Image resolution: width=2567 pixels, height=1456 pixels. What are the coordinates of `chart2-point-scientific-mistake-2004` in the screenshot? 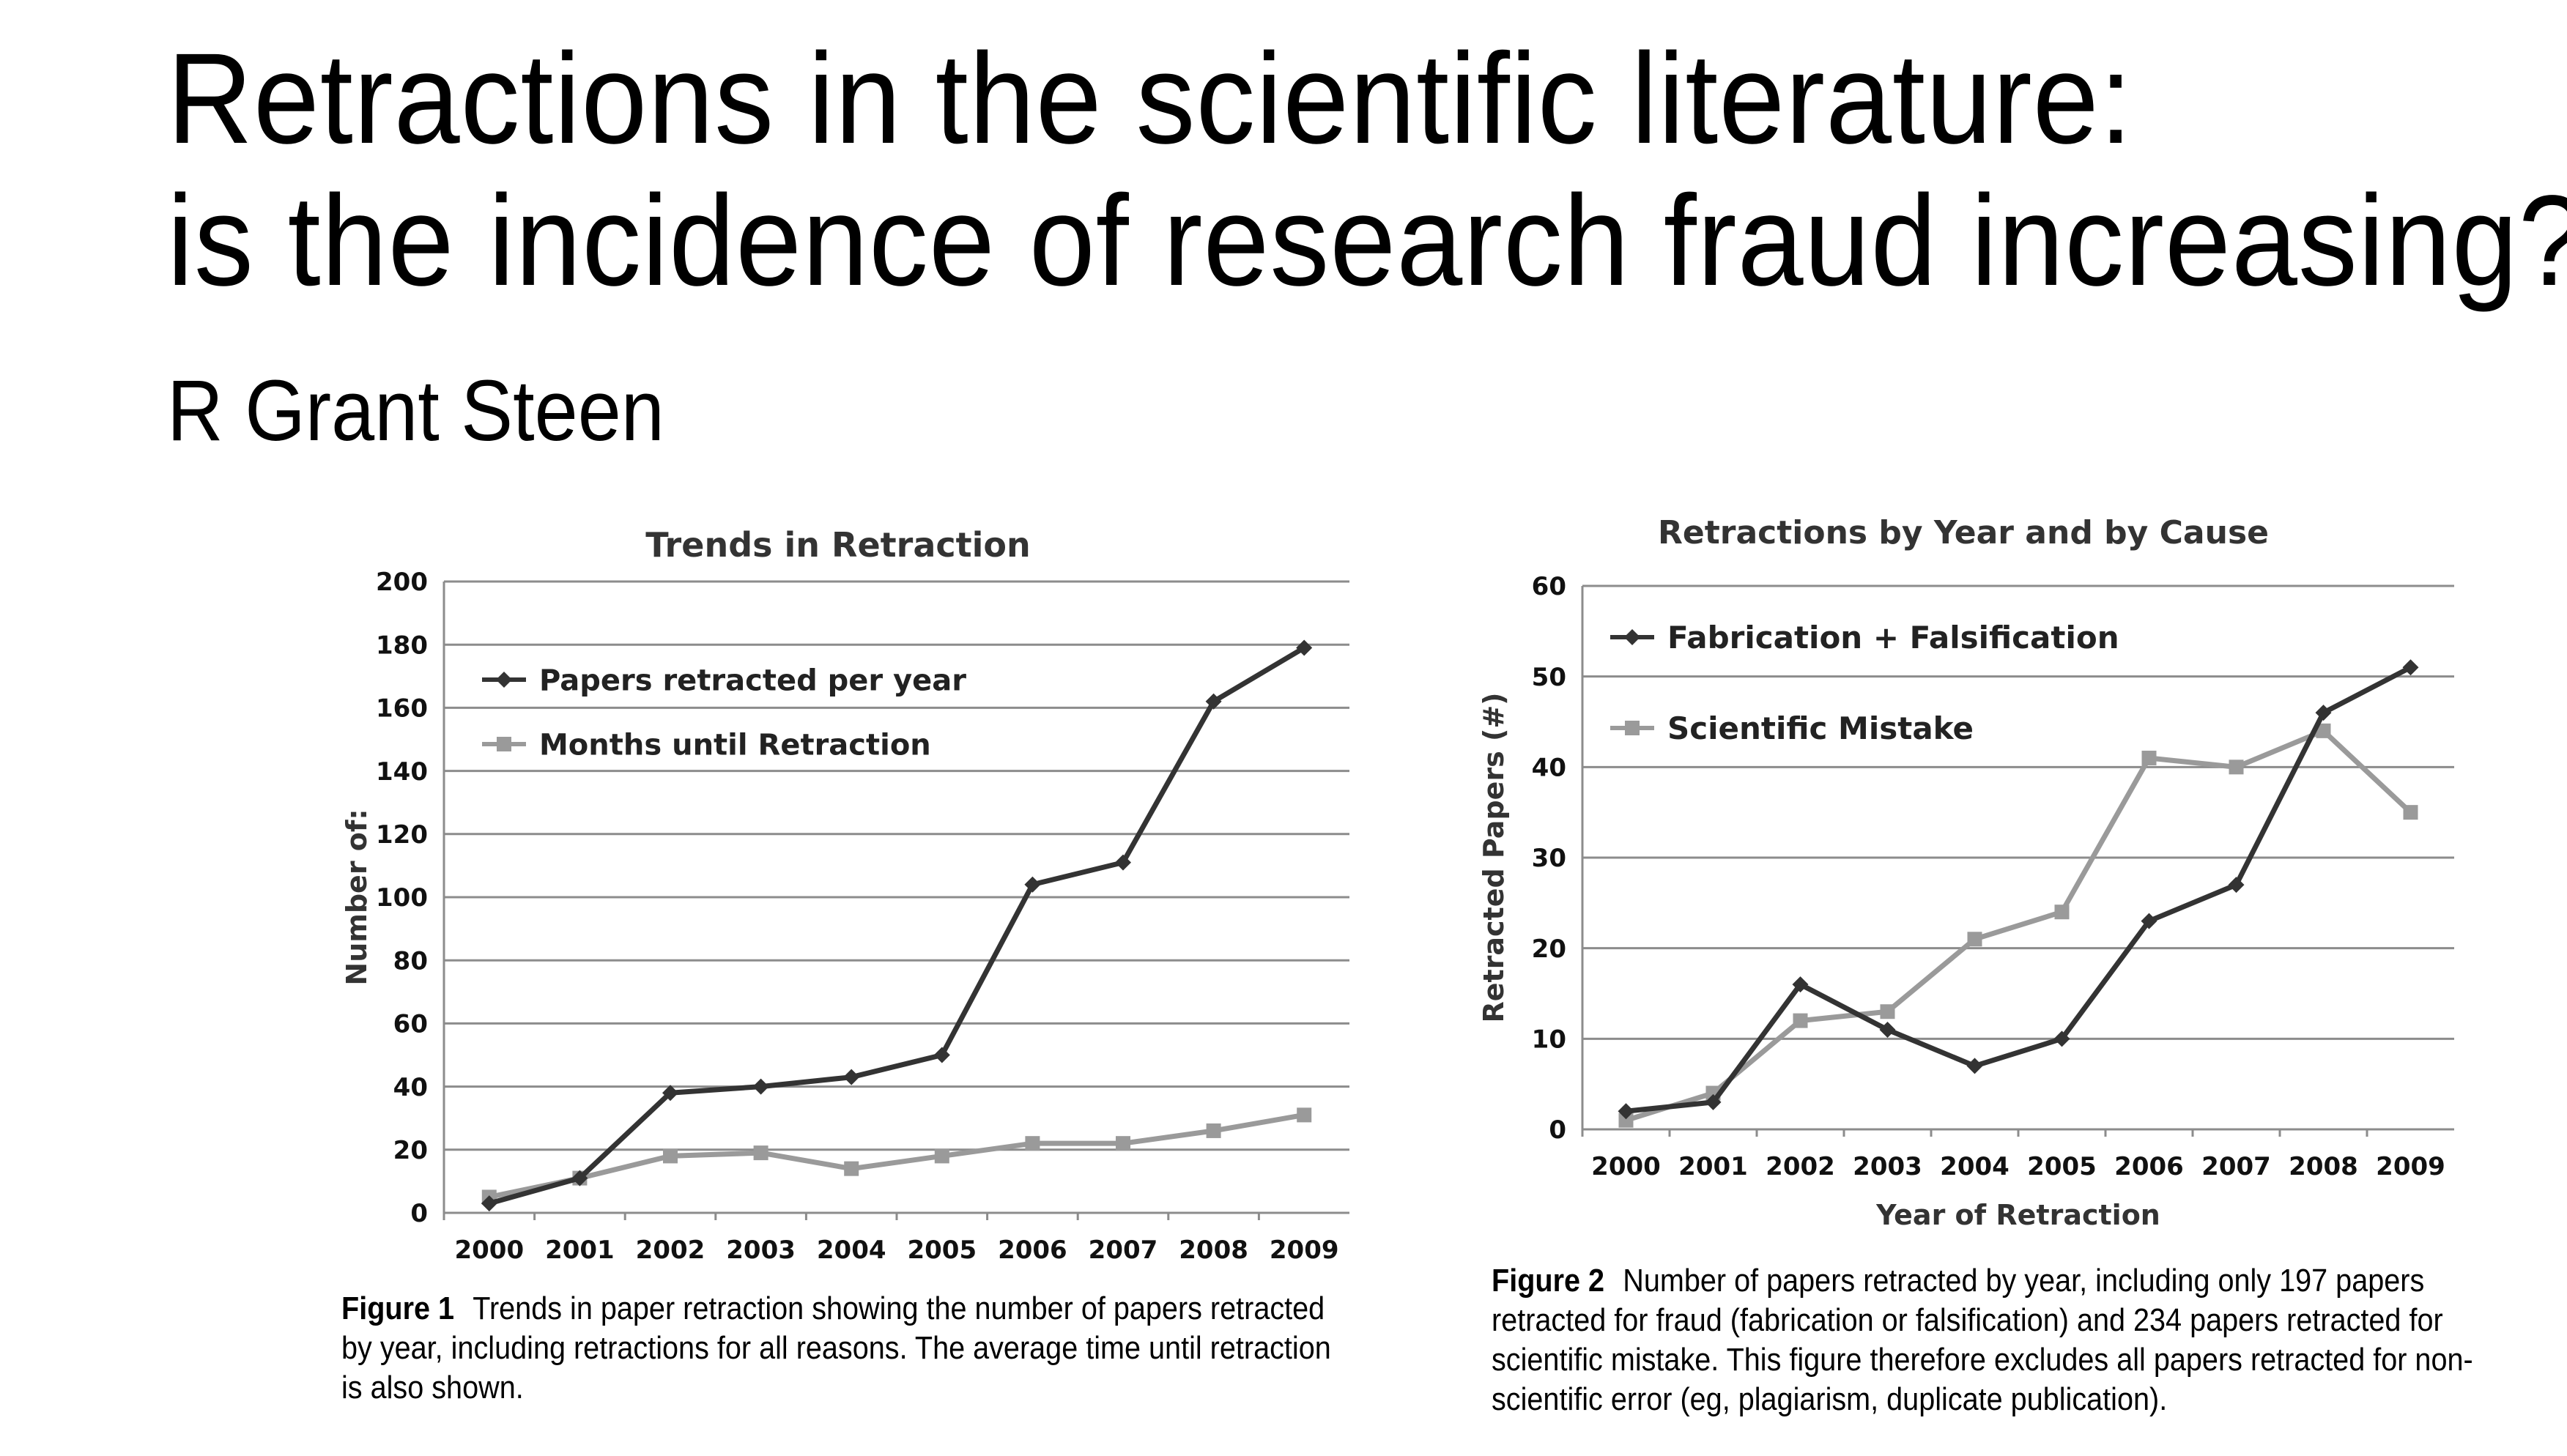 It's located at (1974, 939).